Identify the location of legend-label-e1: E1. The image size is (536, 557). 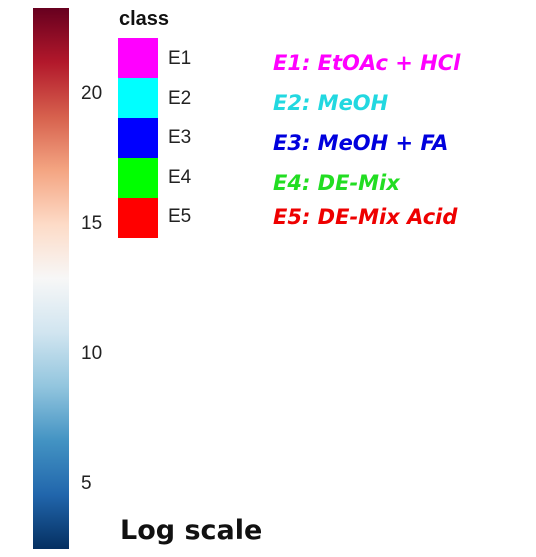
(180, 58).